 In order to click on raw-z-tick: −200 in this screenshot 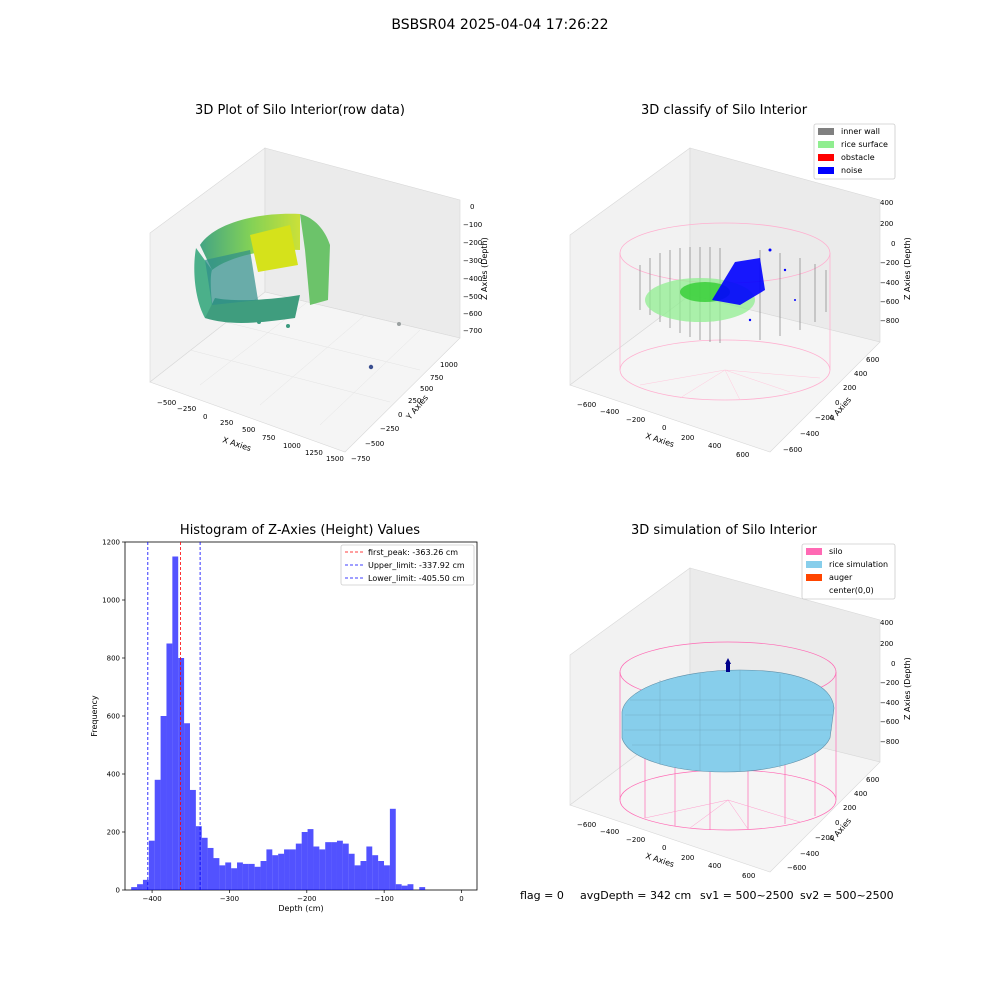, I will do `click(472, 243)`.